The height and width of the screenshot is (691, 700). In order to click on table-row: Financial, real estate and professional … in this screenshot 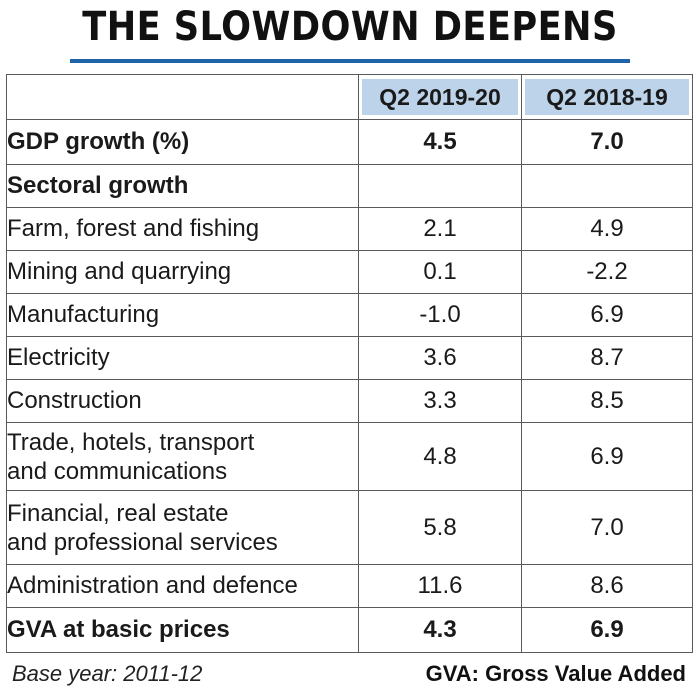, I will do `click(349, 527)`.